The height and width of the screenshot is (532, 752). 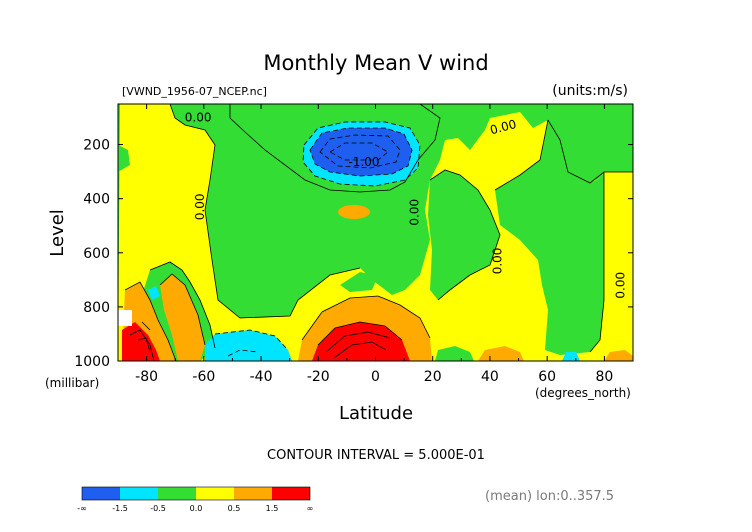 I want to click on x-unit-label: (degrees_north), so click(x=583, y=393).